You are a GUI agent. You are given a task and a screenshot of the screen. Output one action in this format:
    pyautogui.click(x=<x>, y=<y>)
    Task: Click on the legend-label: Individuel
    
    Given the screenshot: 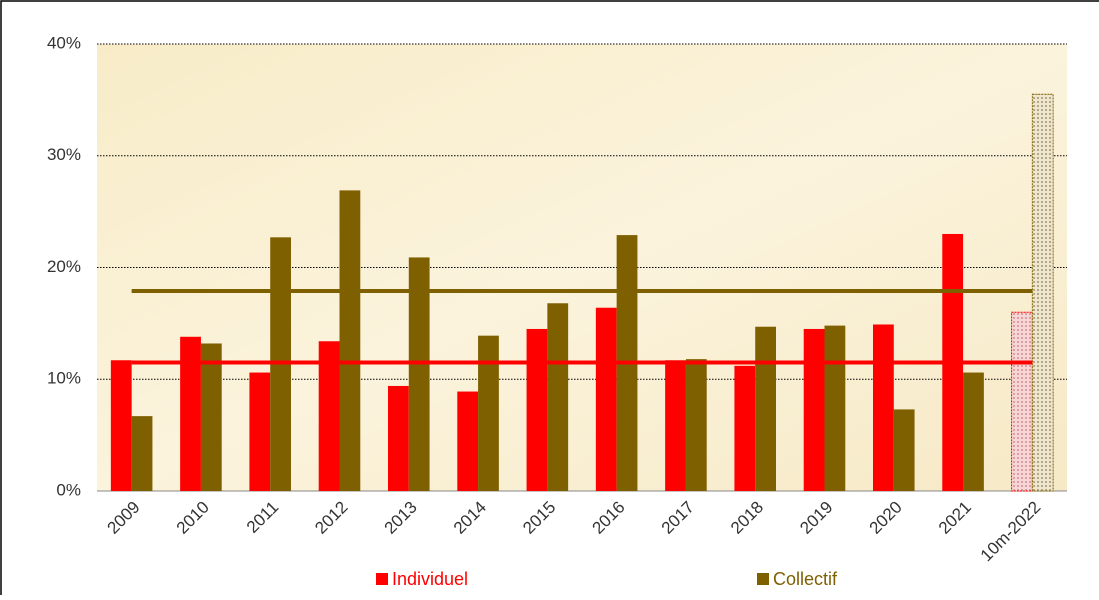 What is the action you would take?
    pyautogui.click(x=430, y=579)
    